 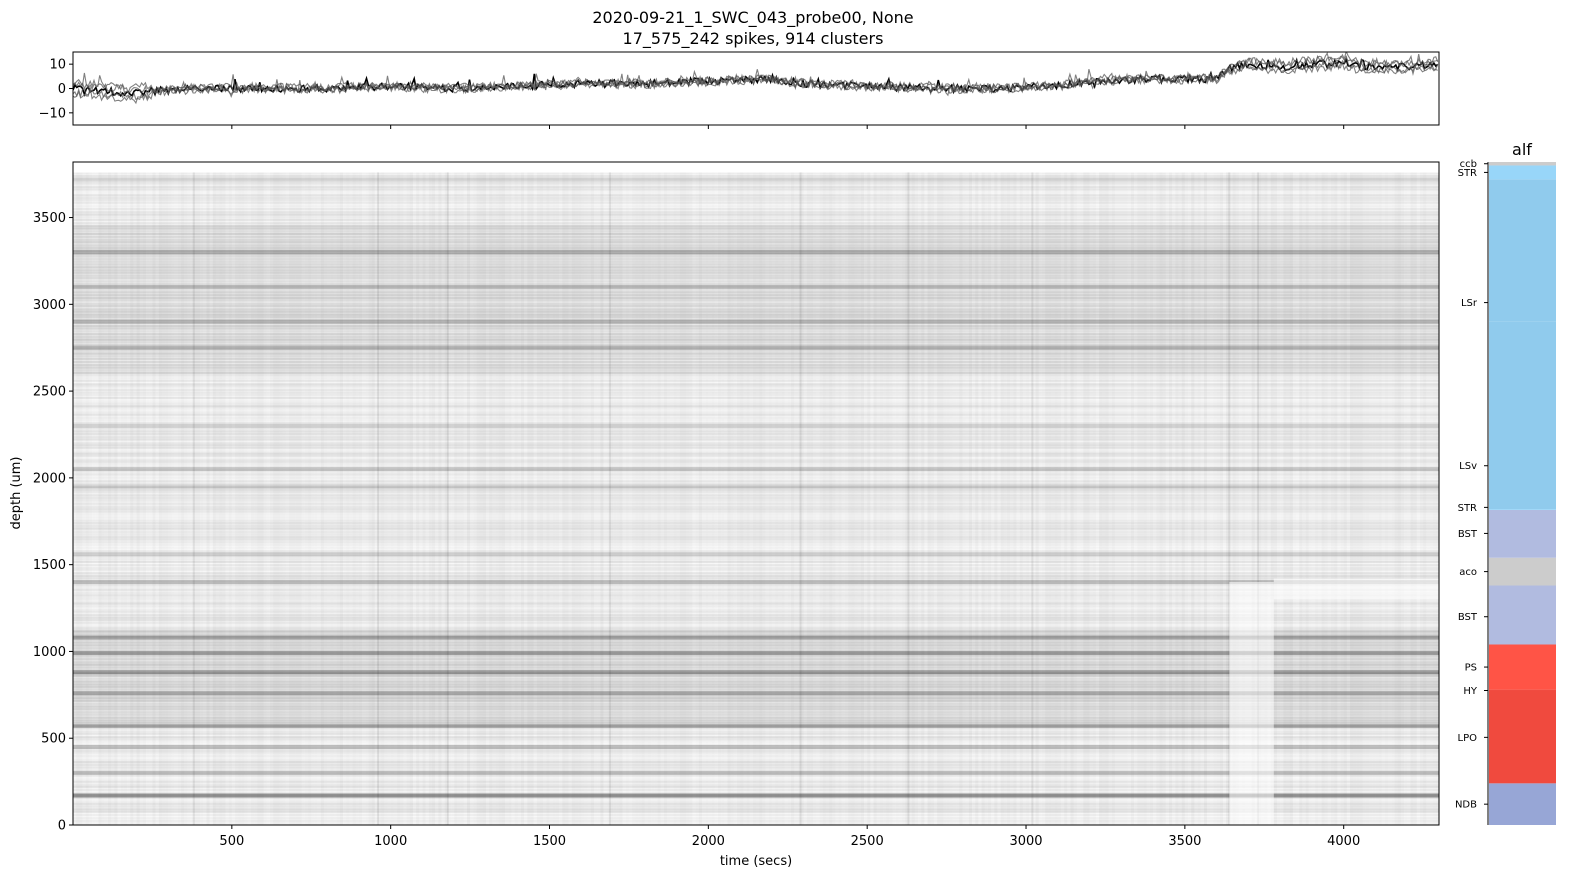 What do you see at coordinates (62, 826) in the screenshot?
I see `raster-y-tick-label: 0` at bounding box center [62, 826].